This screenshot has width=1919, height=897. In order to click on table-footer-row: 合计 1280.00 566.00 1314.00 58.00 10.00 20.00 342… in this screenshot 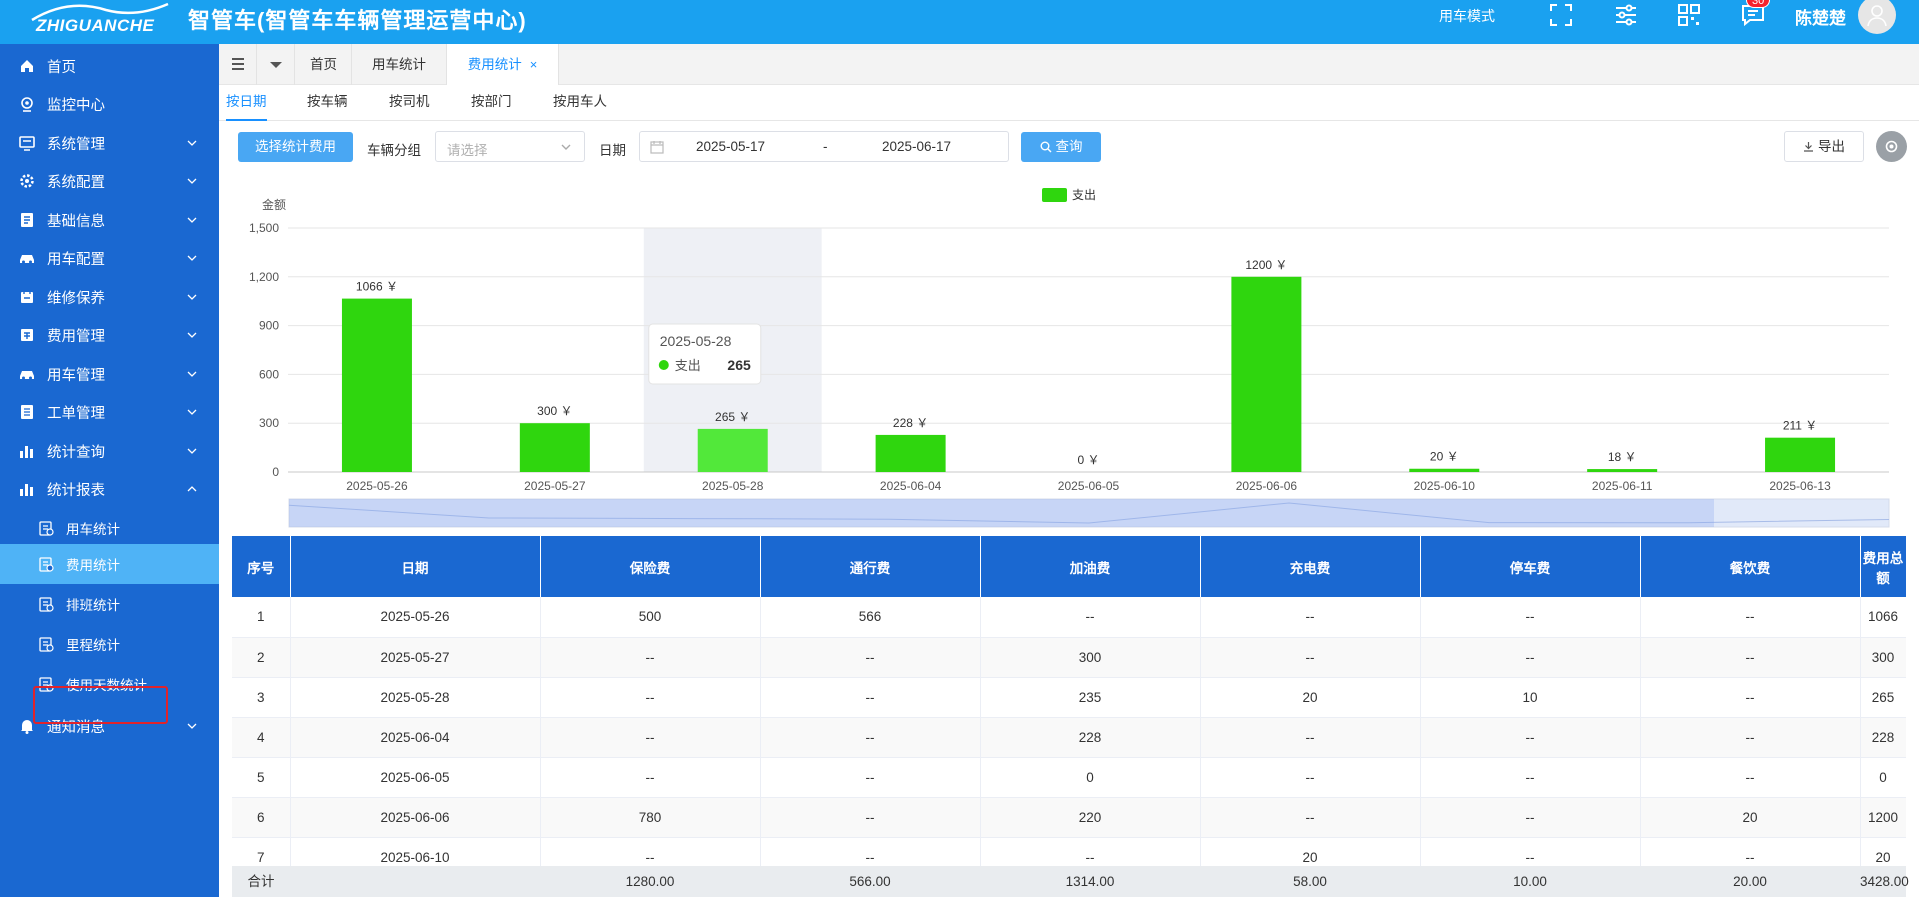, I will do `click(1070, 881)`.